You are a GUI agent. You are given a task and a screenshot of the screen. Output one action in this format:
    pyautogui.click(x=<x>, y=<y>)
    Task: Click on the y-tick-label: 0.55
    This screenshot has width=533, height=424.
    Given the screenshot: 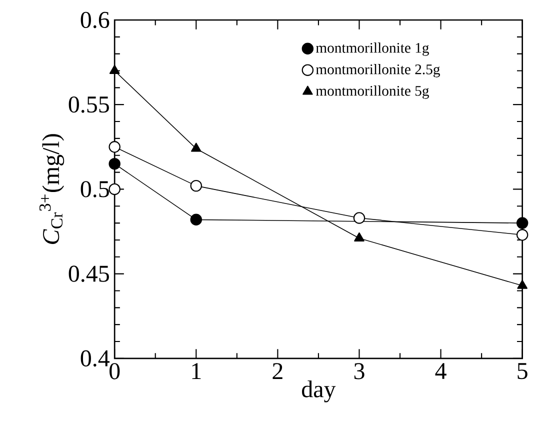 What is the action you would take?
    pyautogui.click(x=88, y=104)
    